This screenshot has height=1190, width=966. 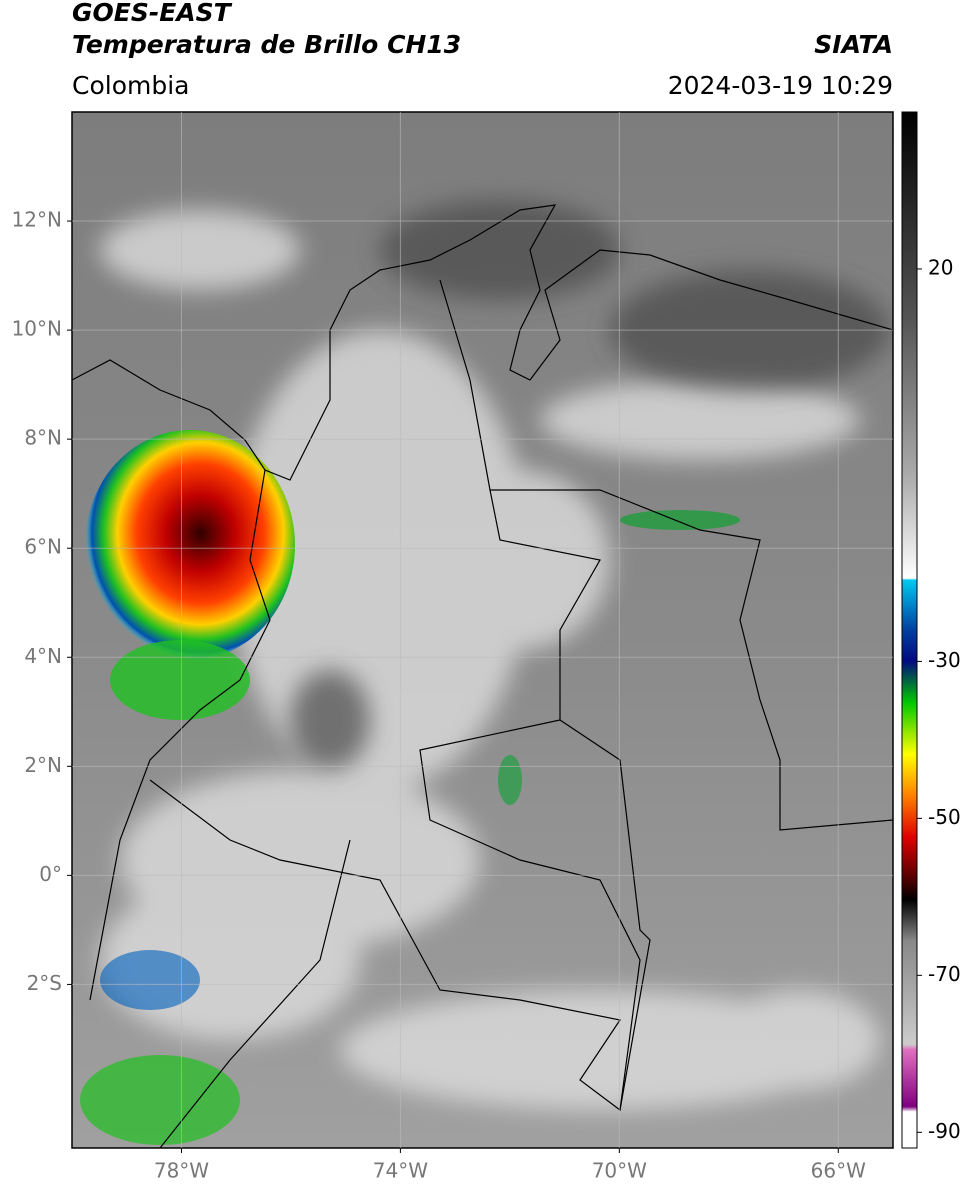 I want to click on y-tick-label: 2°S, so click(x=44, y=983).